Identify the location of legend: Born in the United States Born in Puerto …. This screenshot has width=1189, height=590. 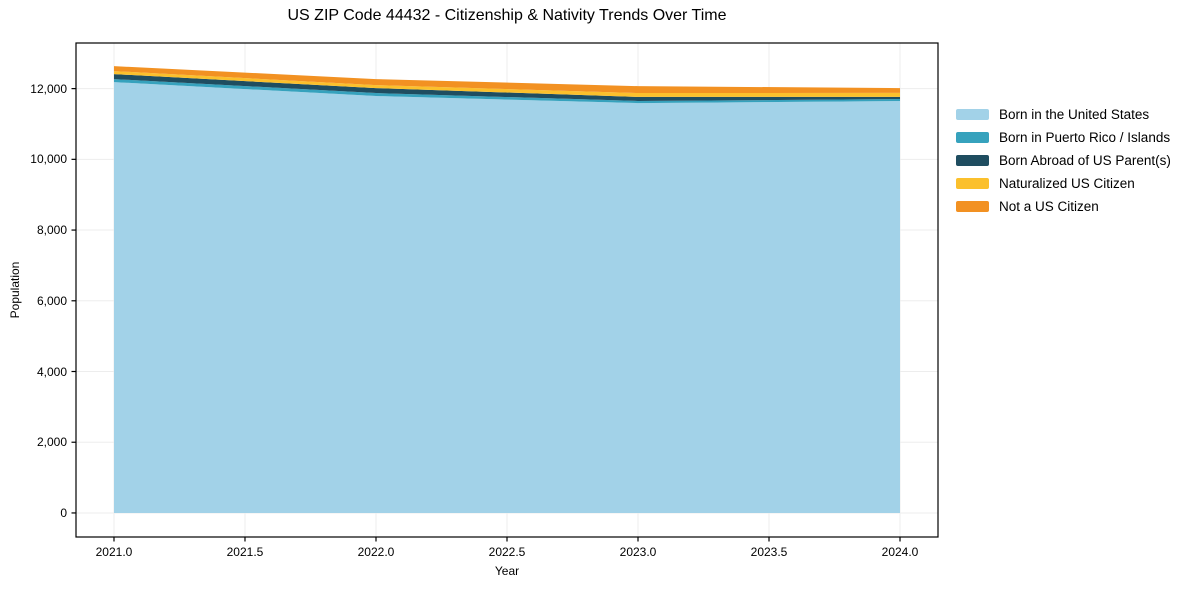
(1063, 160).